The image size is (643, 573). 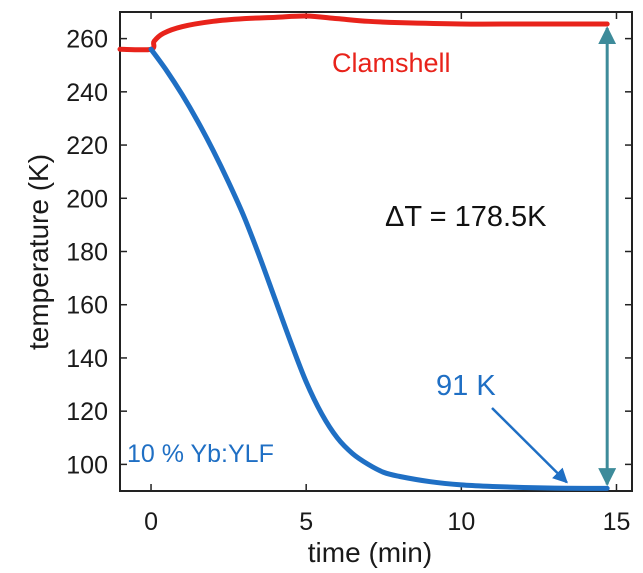 What do you see at coordinates (306, 522) in the screenshot?
I see `x-tick-label: 5` at bounding box center [306, 522].